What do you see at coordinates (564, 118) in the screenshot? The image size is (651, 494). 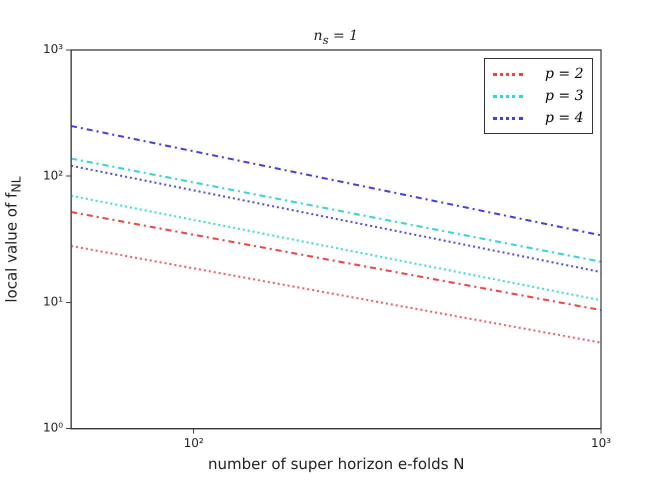 I see `legend-label: p = 4` at bounding box center [564, 118].